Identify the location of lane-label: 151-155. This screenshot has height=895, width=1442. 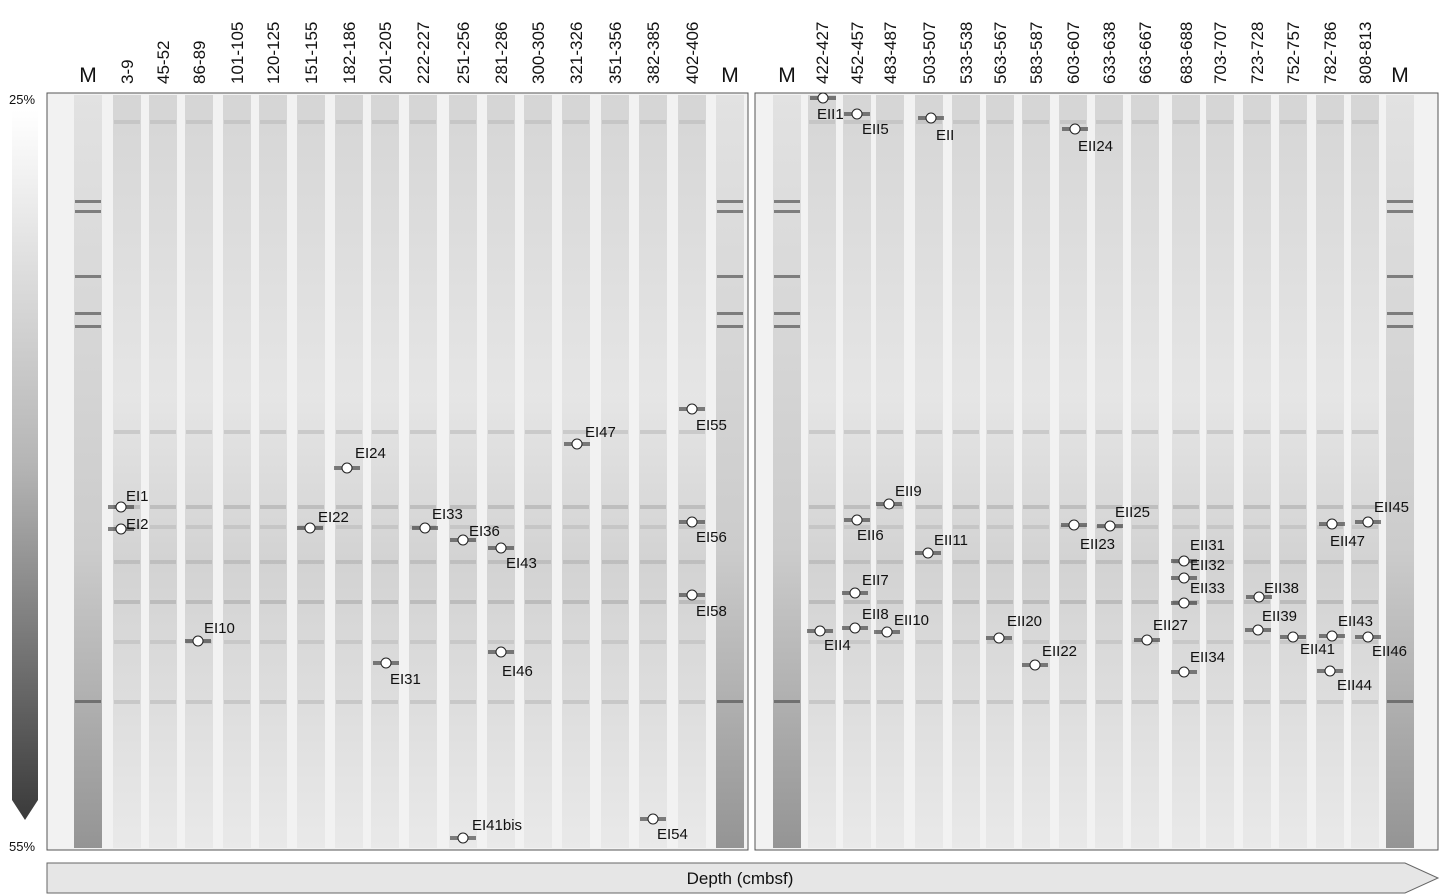
(311, 53).